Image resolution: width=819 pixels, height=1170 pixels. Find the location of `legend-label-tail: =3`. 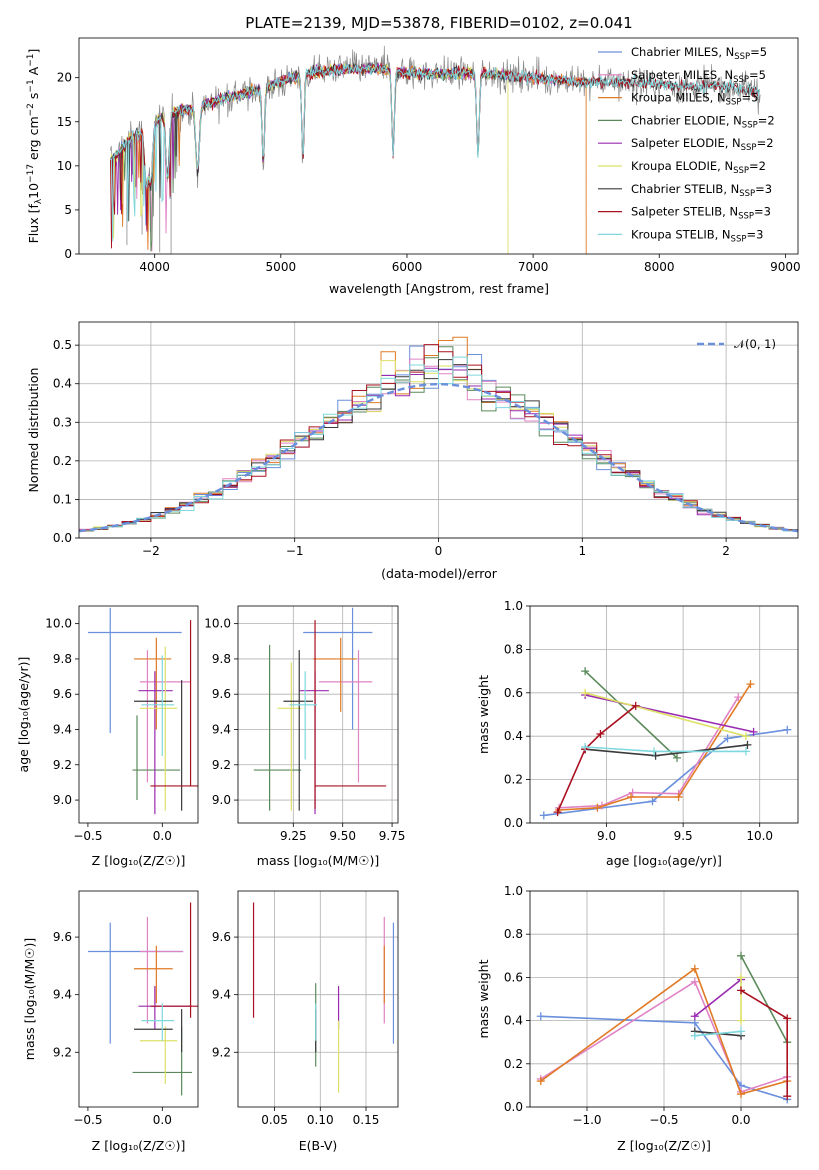

legend-label-tail: =3 is located at coordinates (754, 234).